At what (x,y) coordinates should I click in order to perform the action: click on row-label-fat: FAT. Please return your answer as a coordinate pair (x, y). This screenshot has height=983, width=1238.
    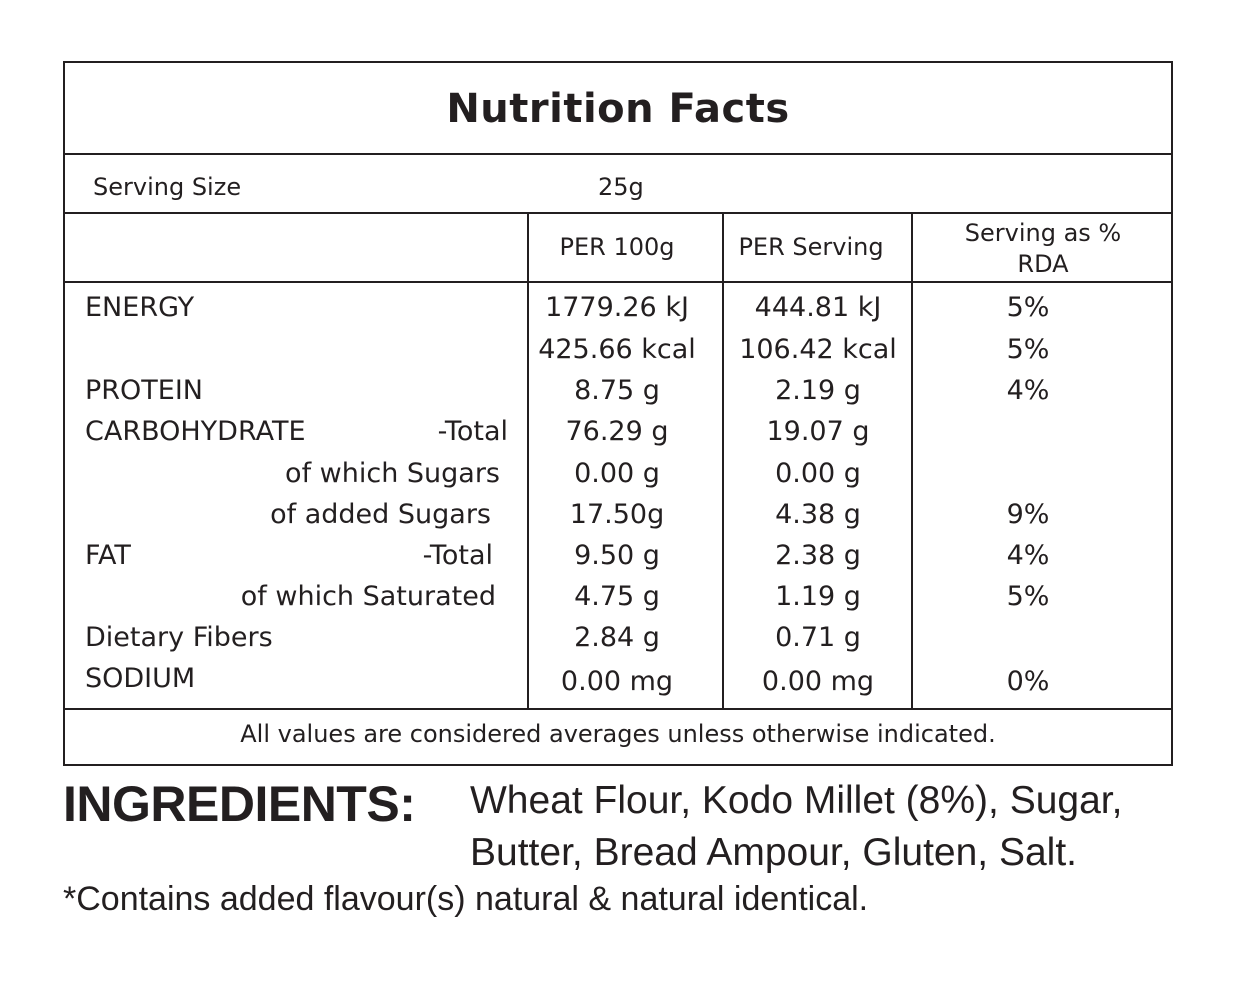
    Looking at the image, I should click on (108, 555).